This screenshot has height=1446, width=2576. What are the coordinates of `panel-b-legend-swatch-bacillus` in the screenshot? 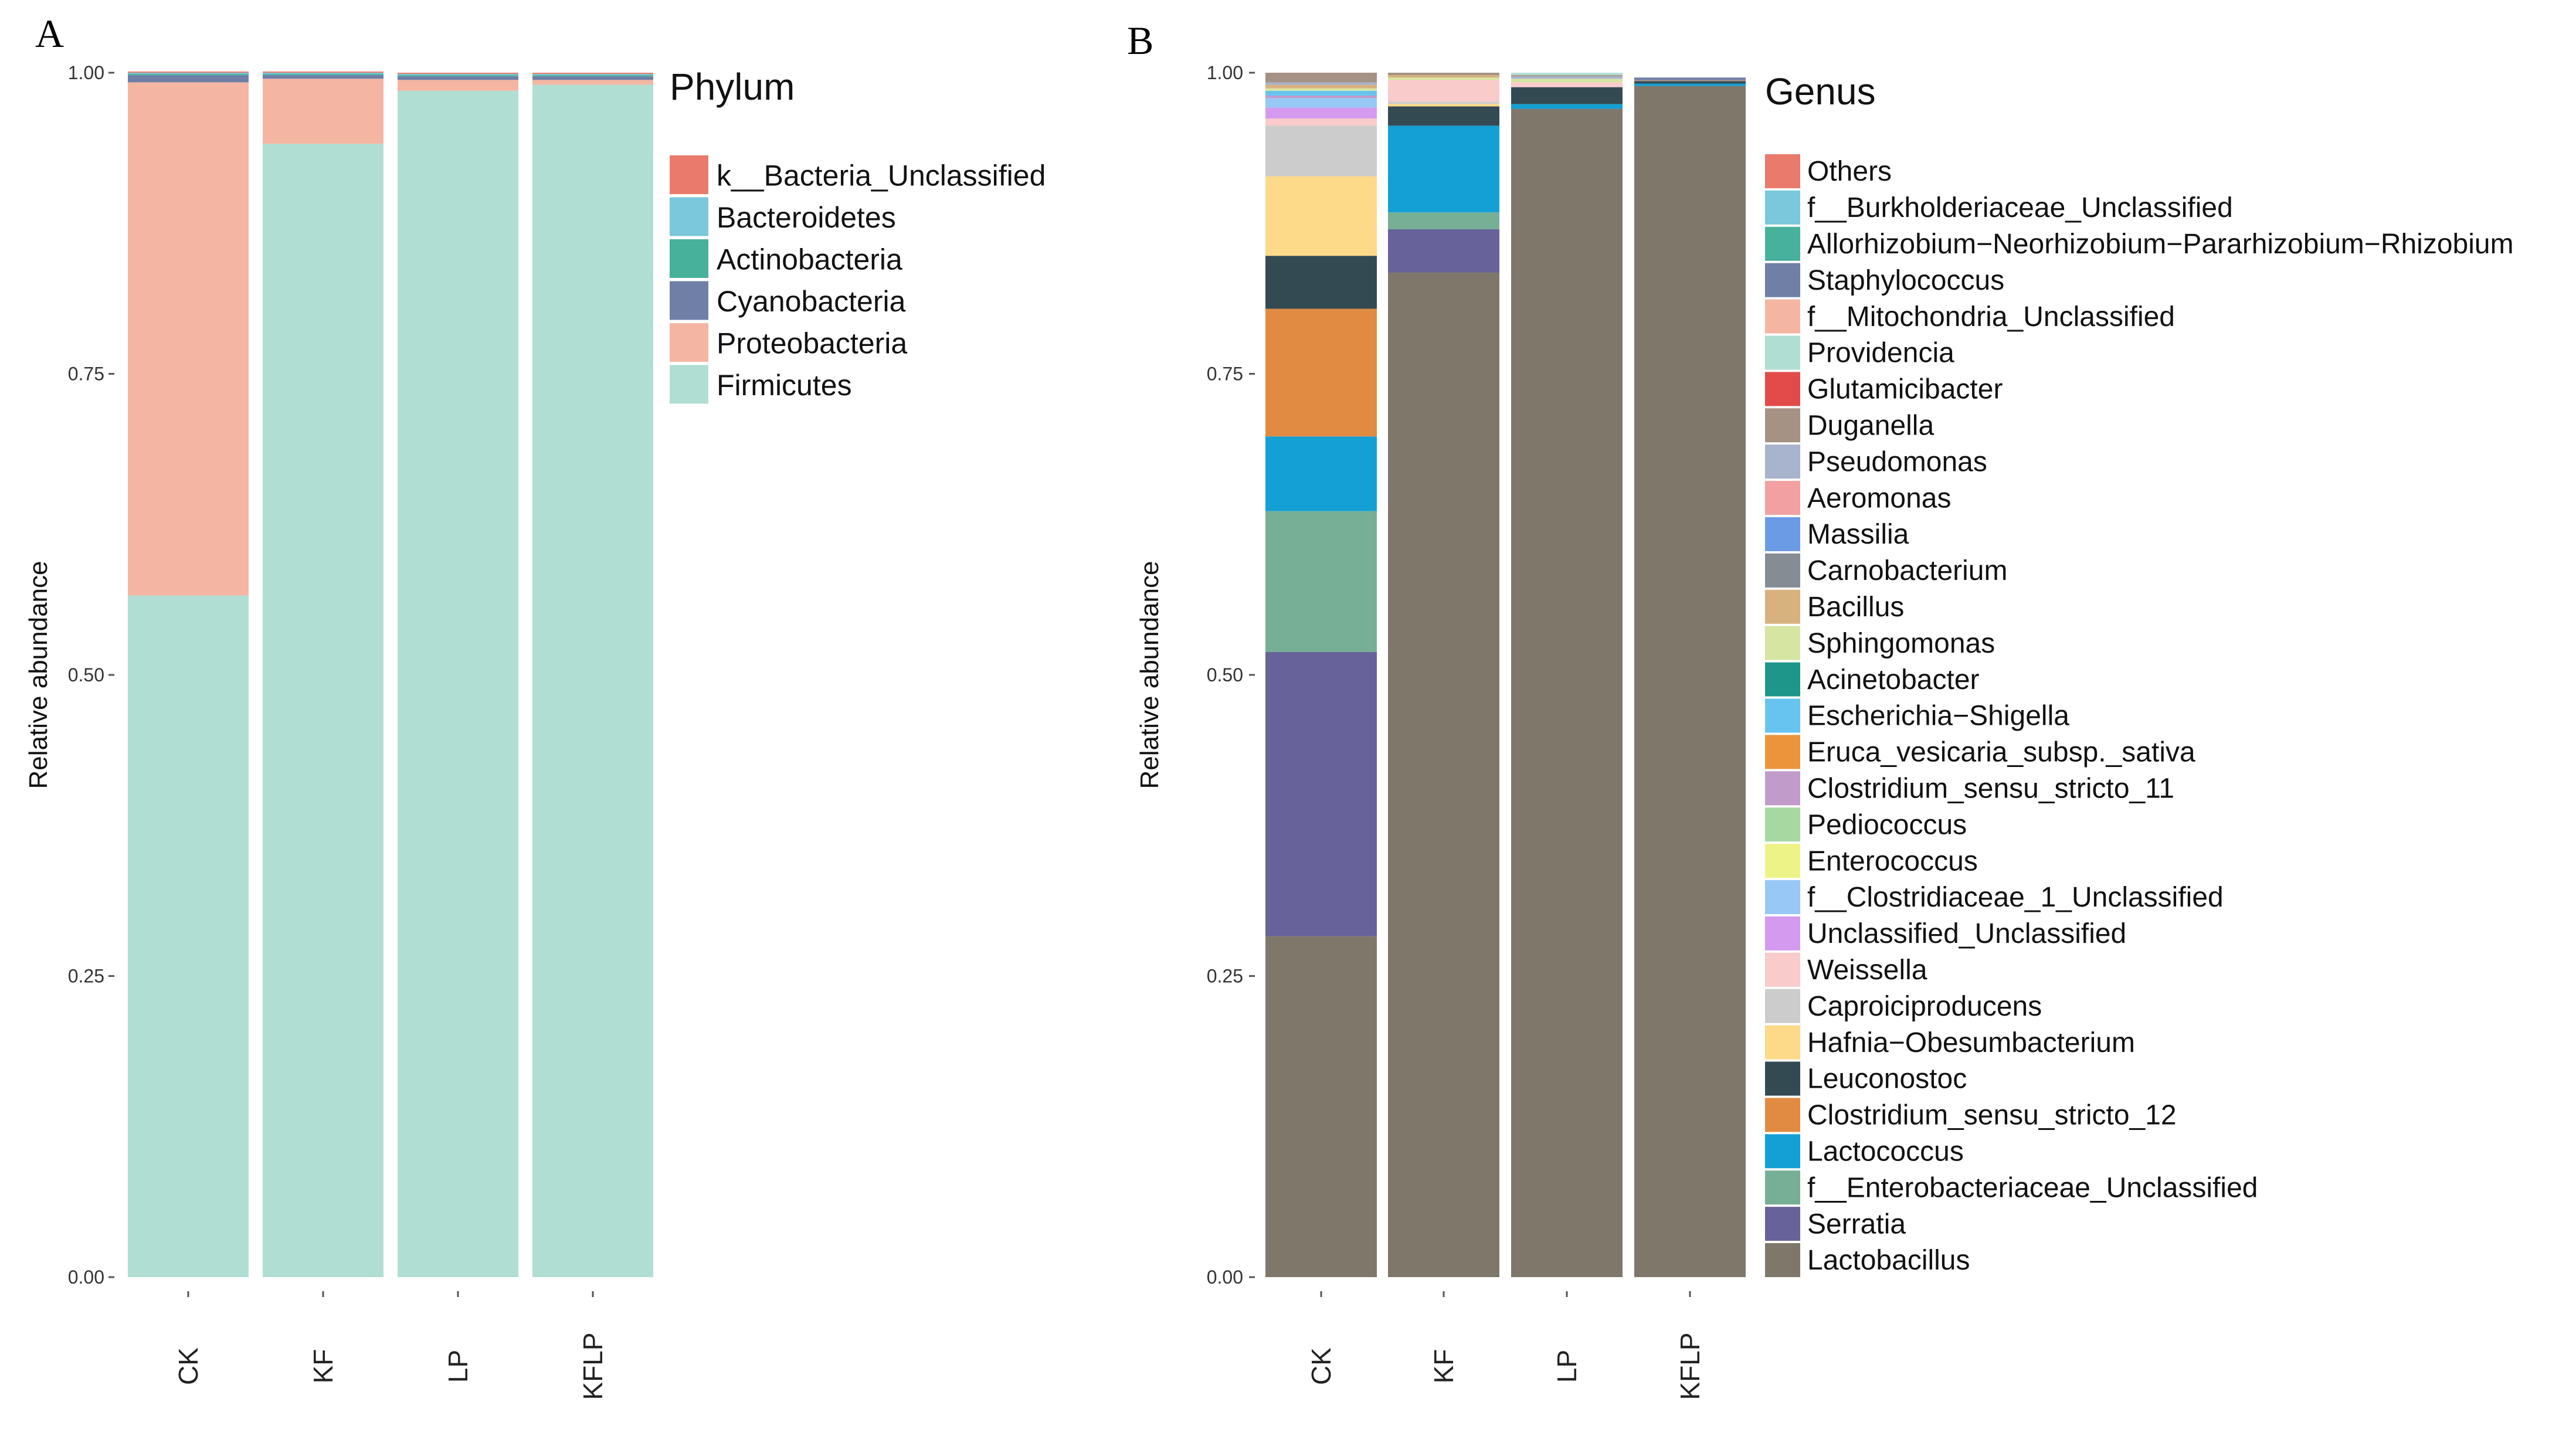 It's located at (1782, 606).